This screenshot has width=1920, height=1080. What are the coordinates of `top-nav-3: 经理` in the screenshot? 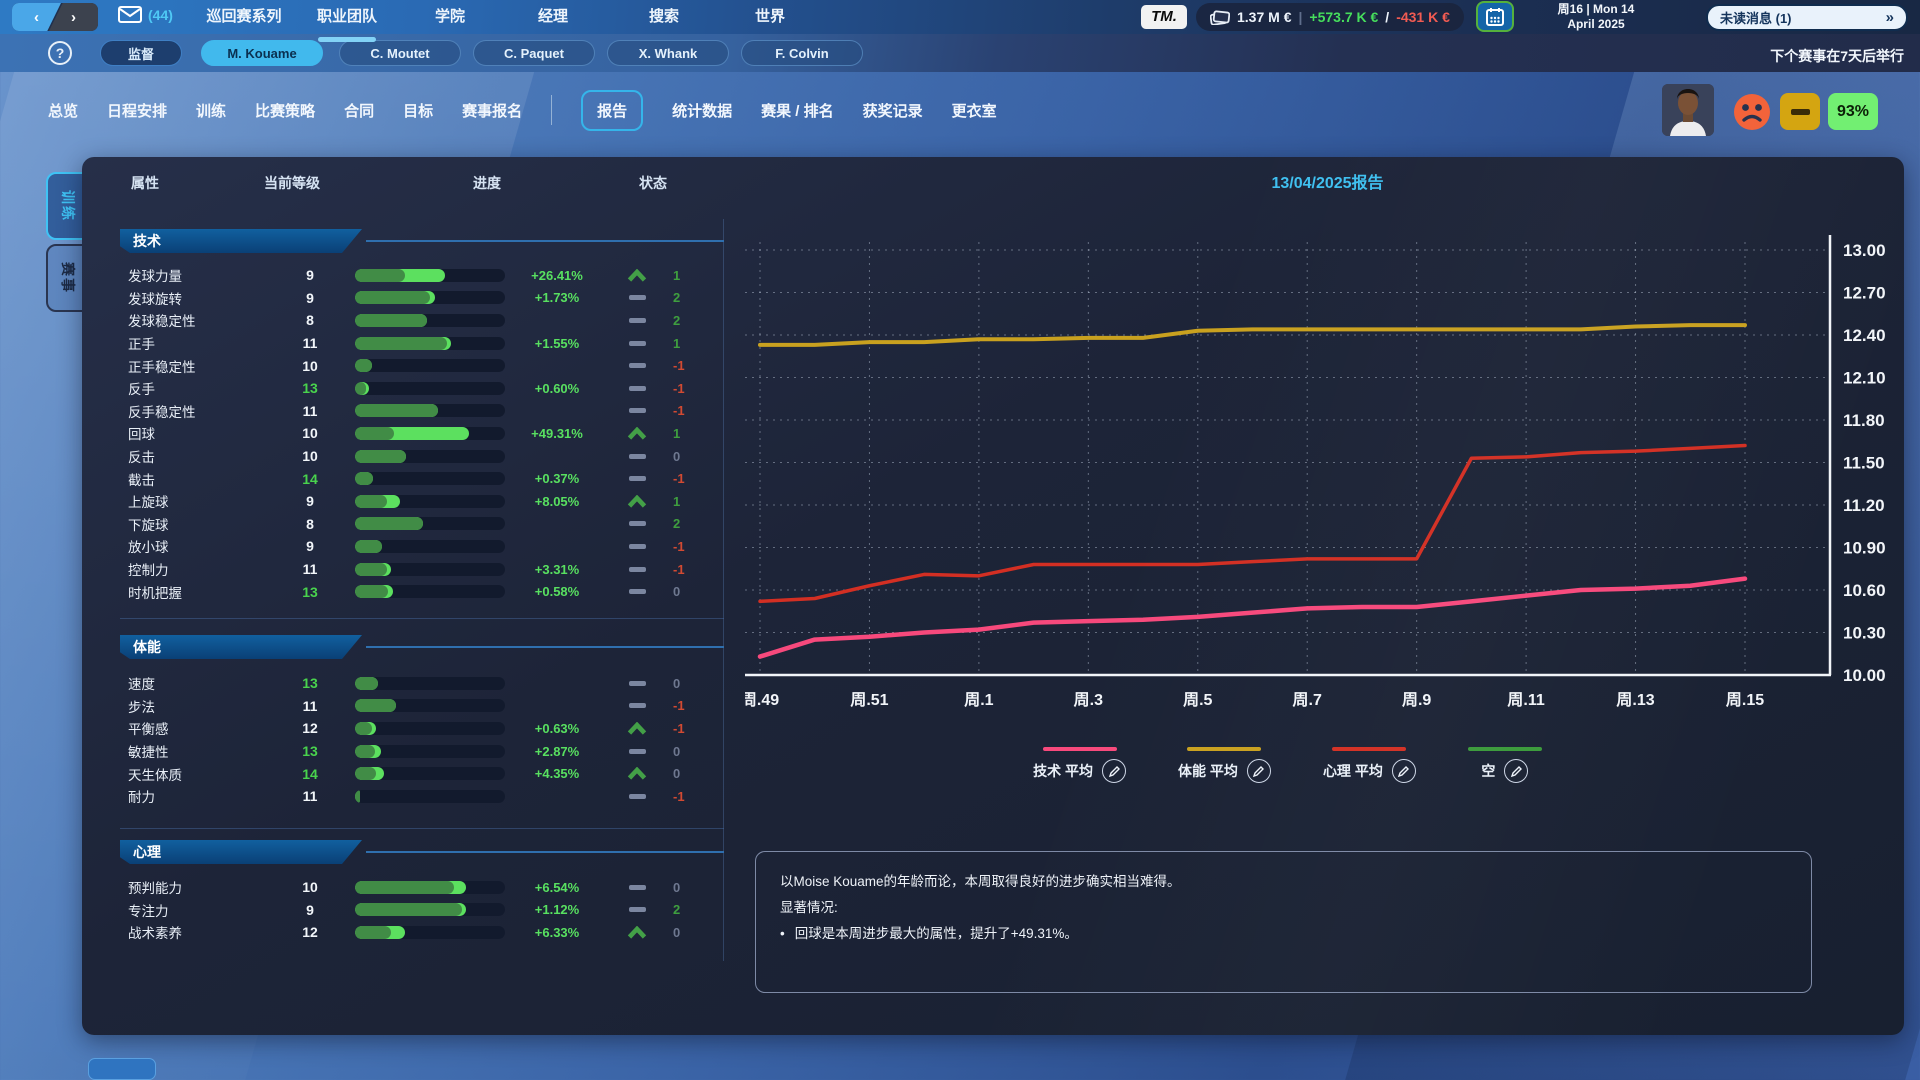 It's located at (553, 16).